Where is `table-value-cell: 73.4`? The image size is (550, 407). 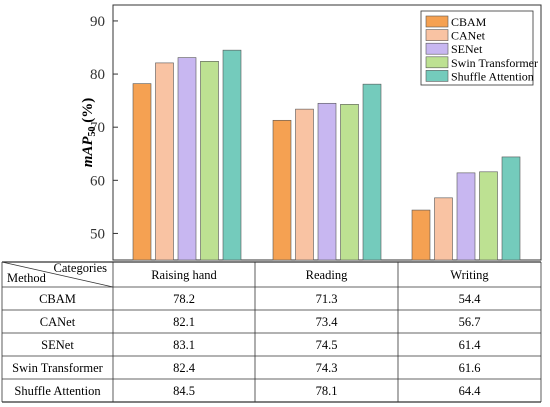
table-value-cell: 73.4 is located at coordinates (327, 322).